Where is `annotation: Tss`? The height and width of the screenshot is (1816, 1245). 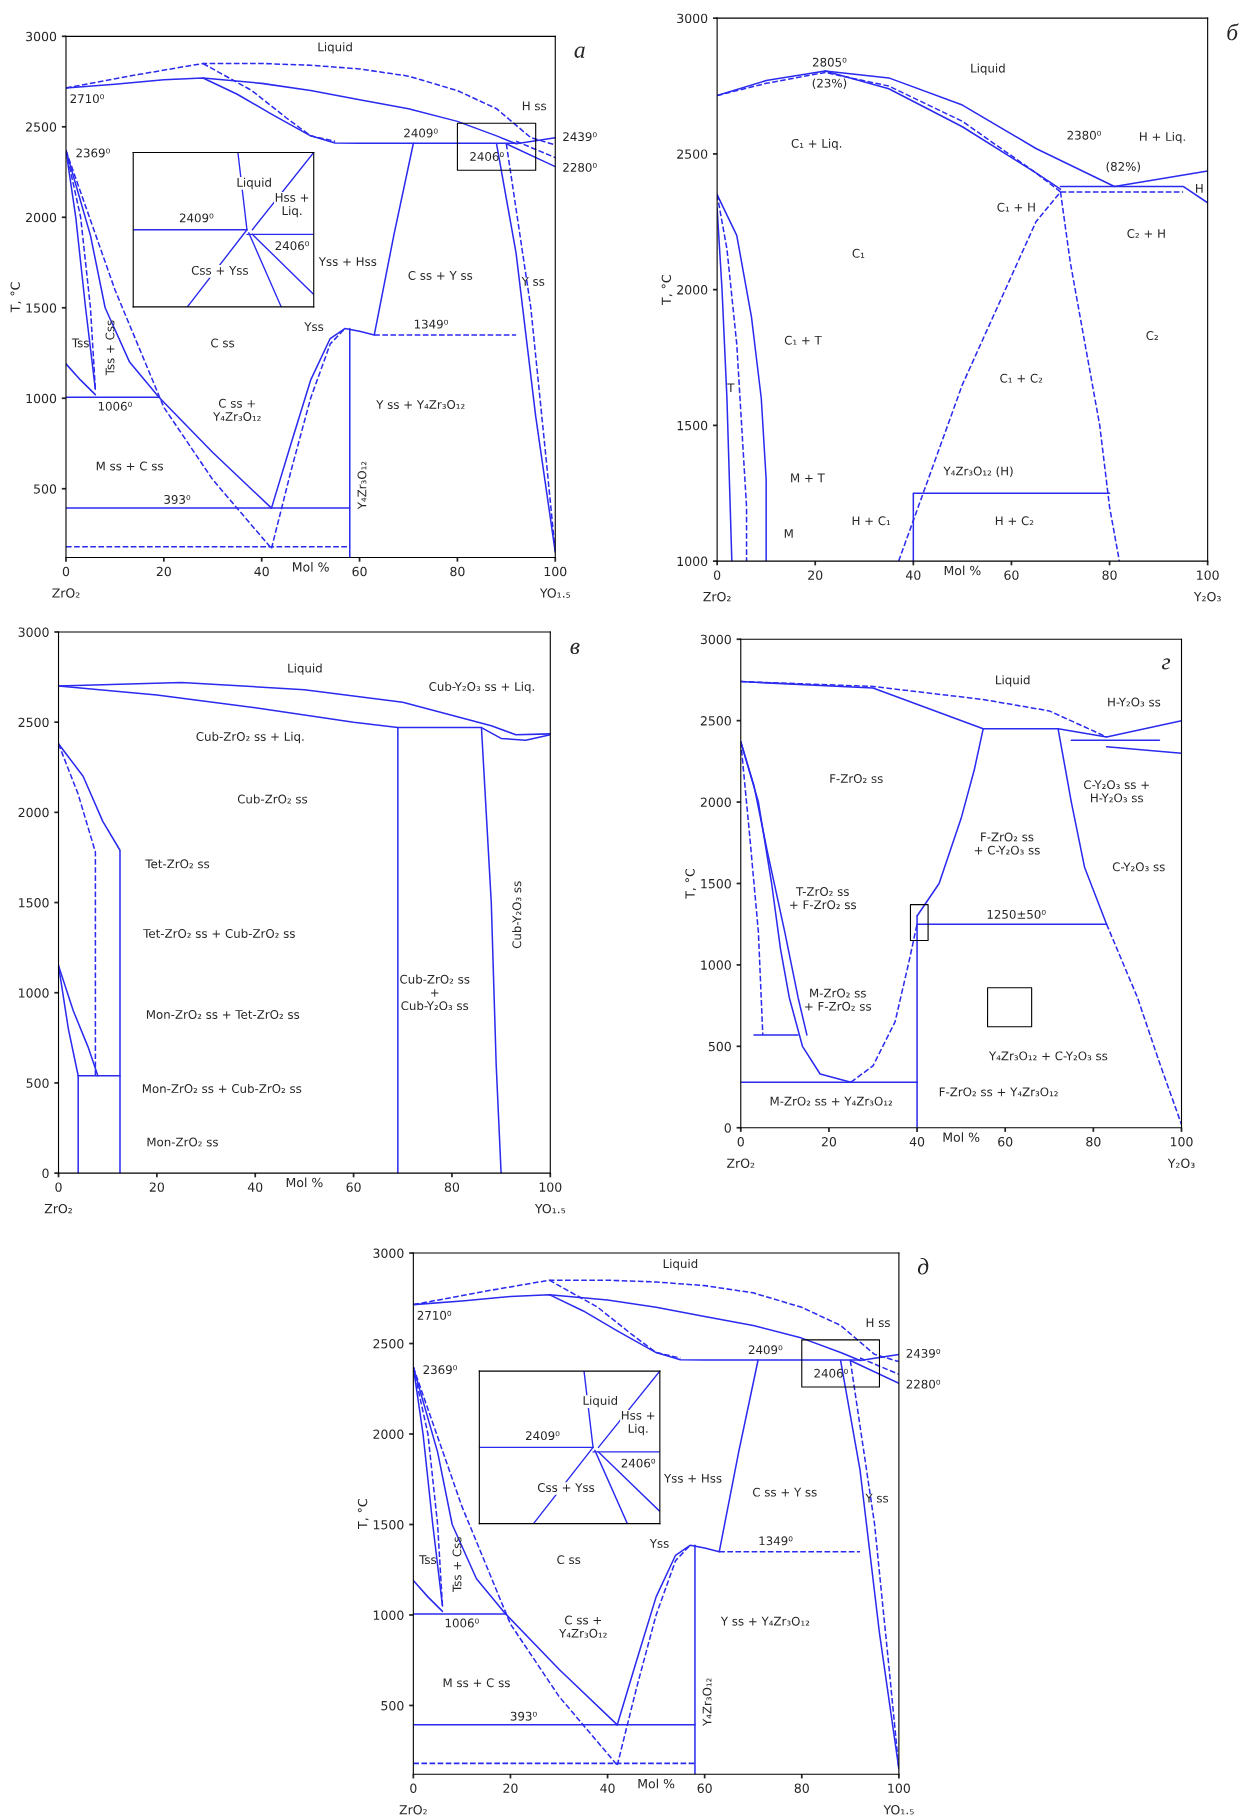 annotation: Tss is located at coordinates (428, 1560).